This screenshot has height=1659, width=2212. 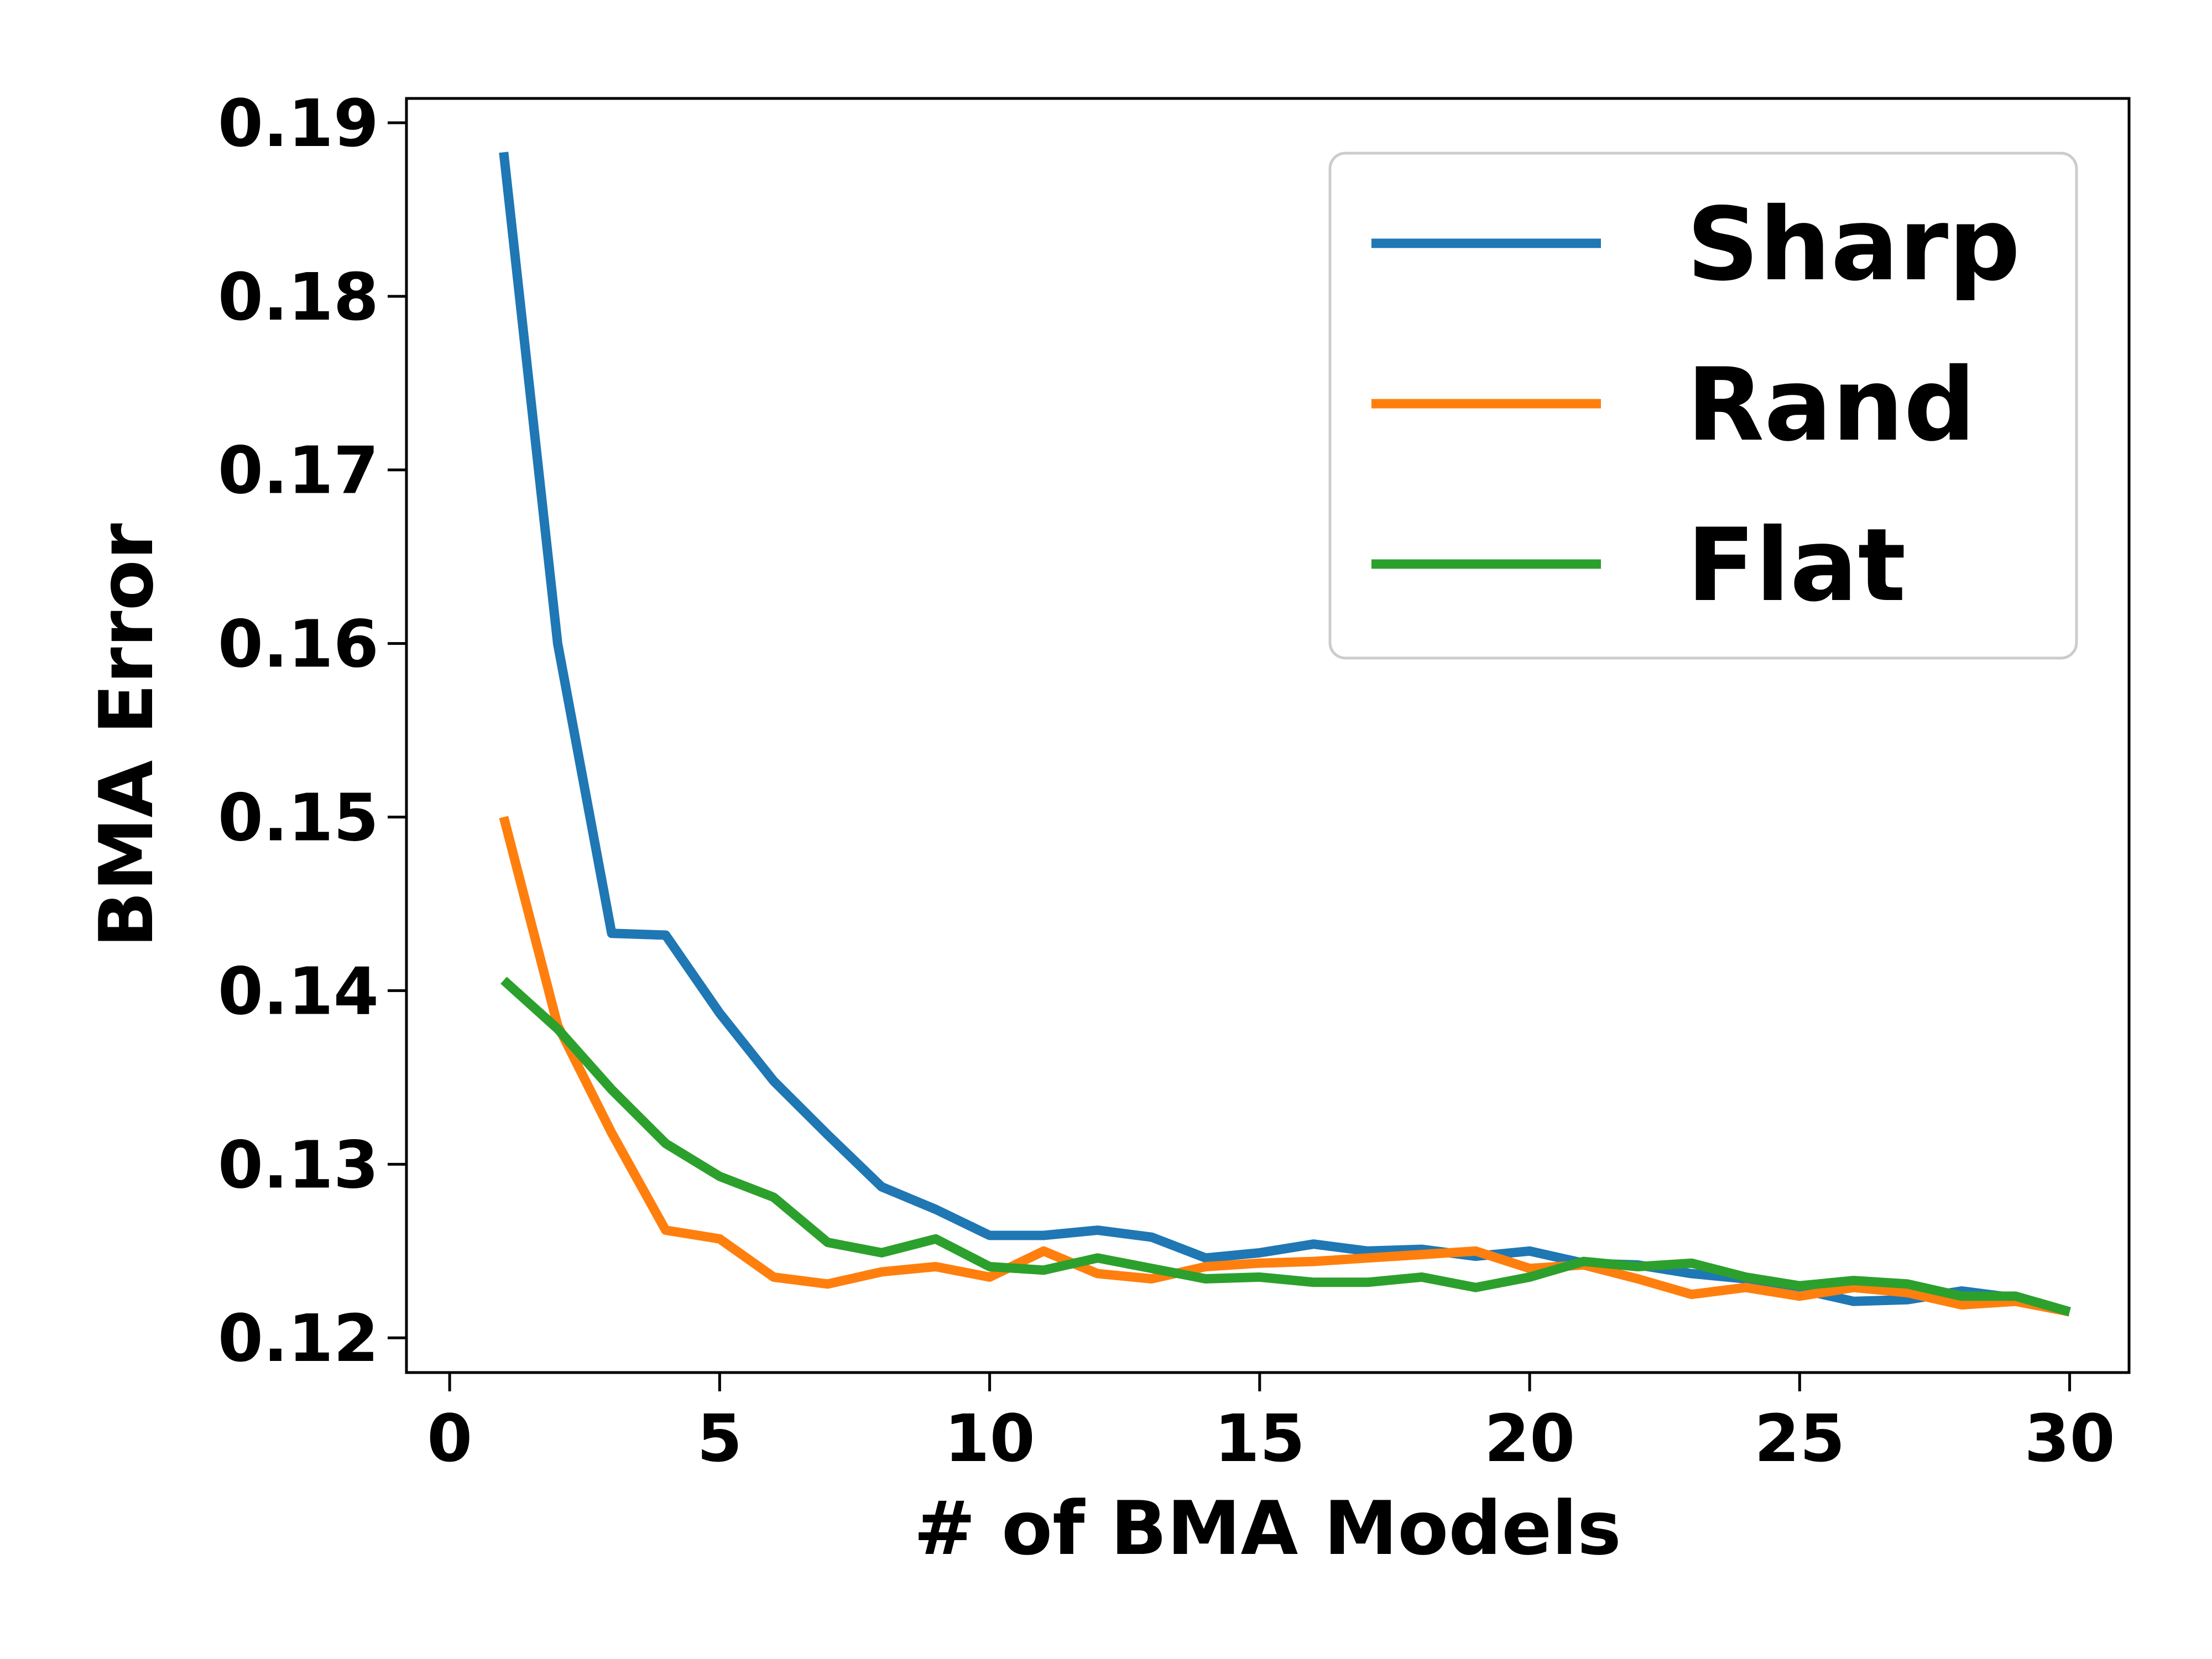 I want to click on legend-label-rand: Rand, so click(x=1832, y=405).